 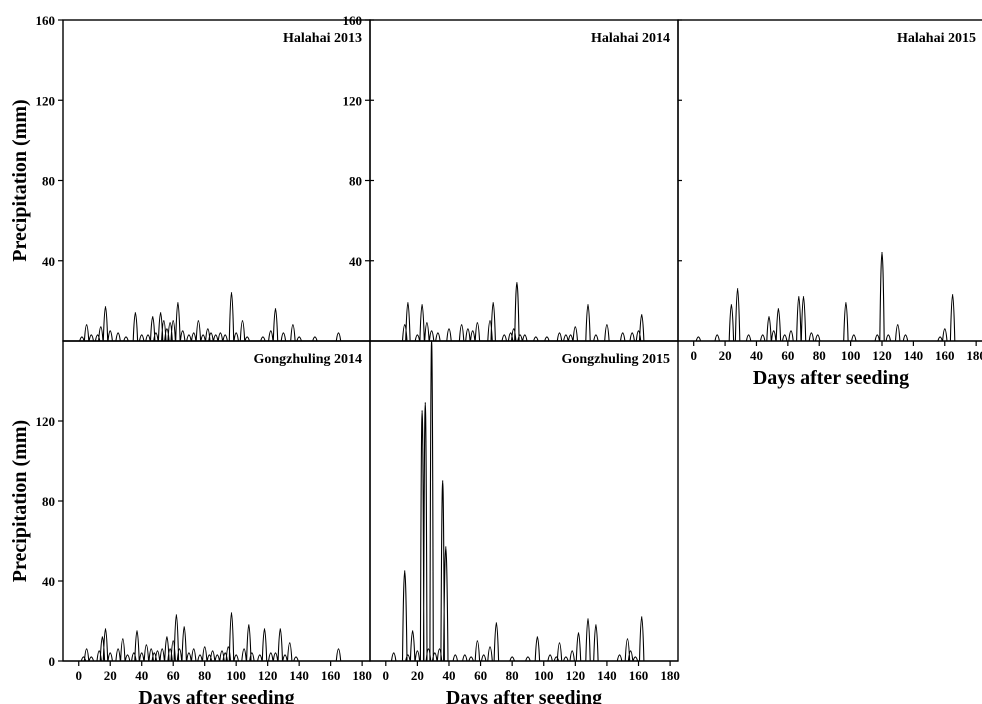 I want to click on panel-title: Halahai 2014, so click(x=630, y=38).